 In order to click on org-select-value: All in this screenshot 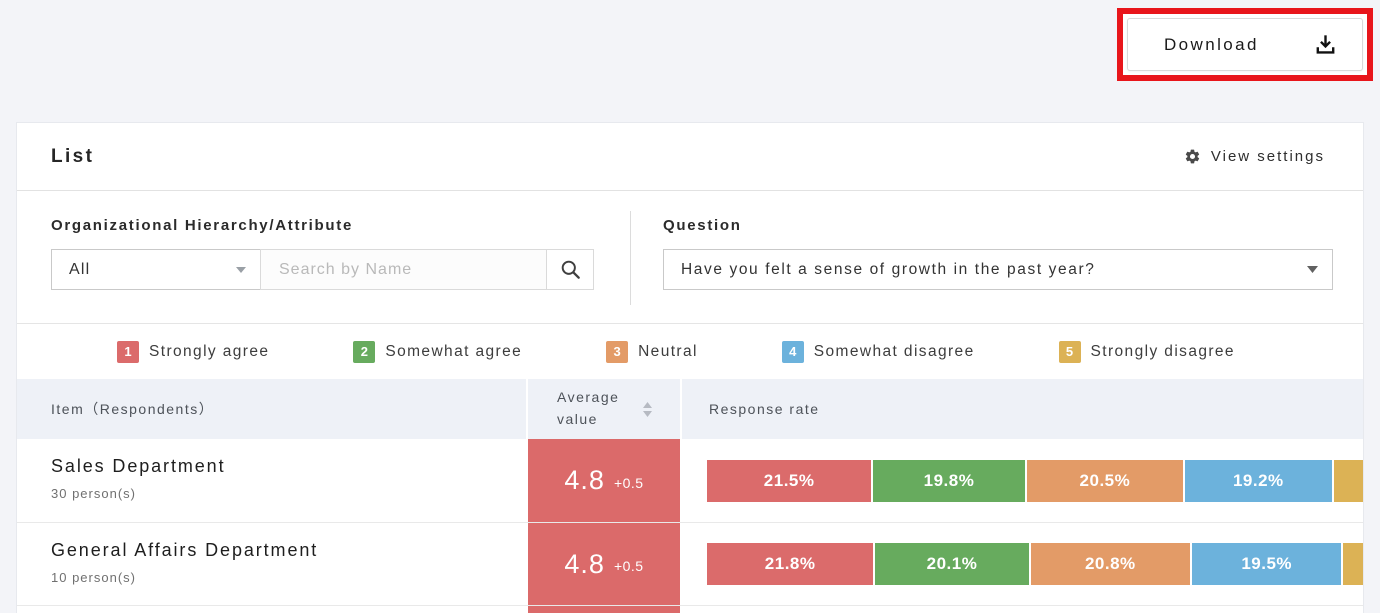, I will do `click(80, 269)`.